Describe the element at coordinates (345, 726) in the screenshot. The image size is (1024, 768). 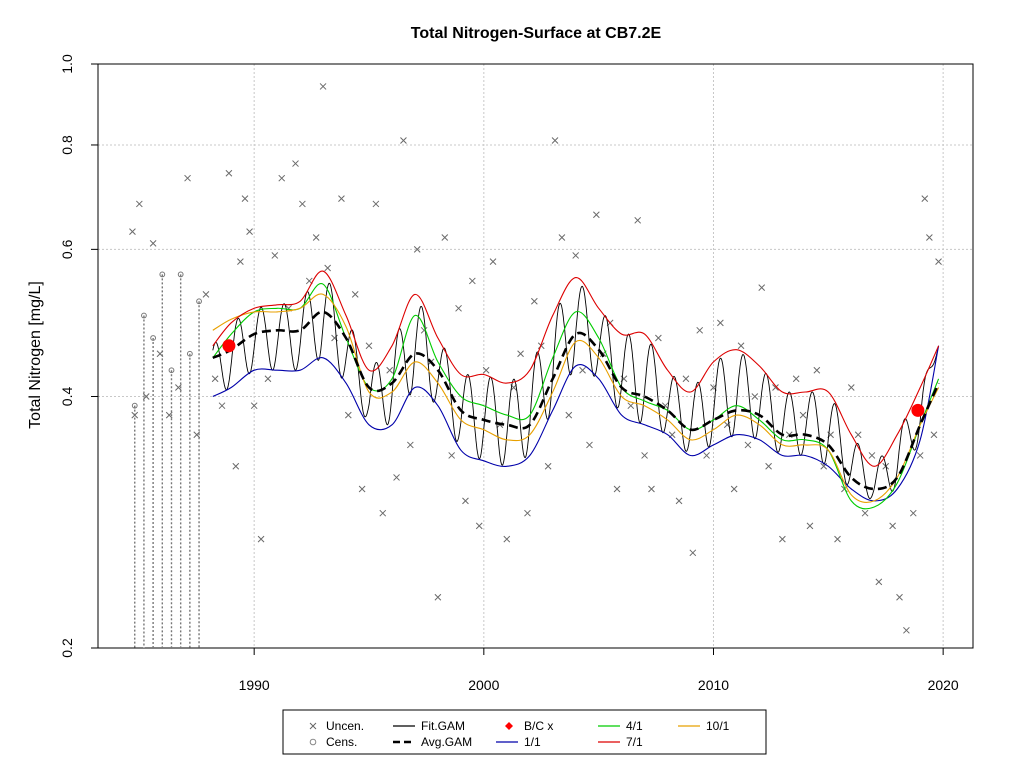
I see `legend-label: Uncen.` at that location.